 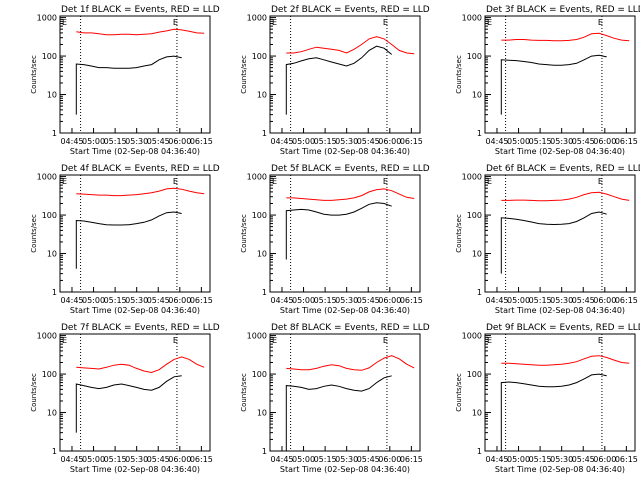 I want to click on panel-title: Det 8f BLACK = Events, RED = LLD, so click(x=350, y=328).